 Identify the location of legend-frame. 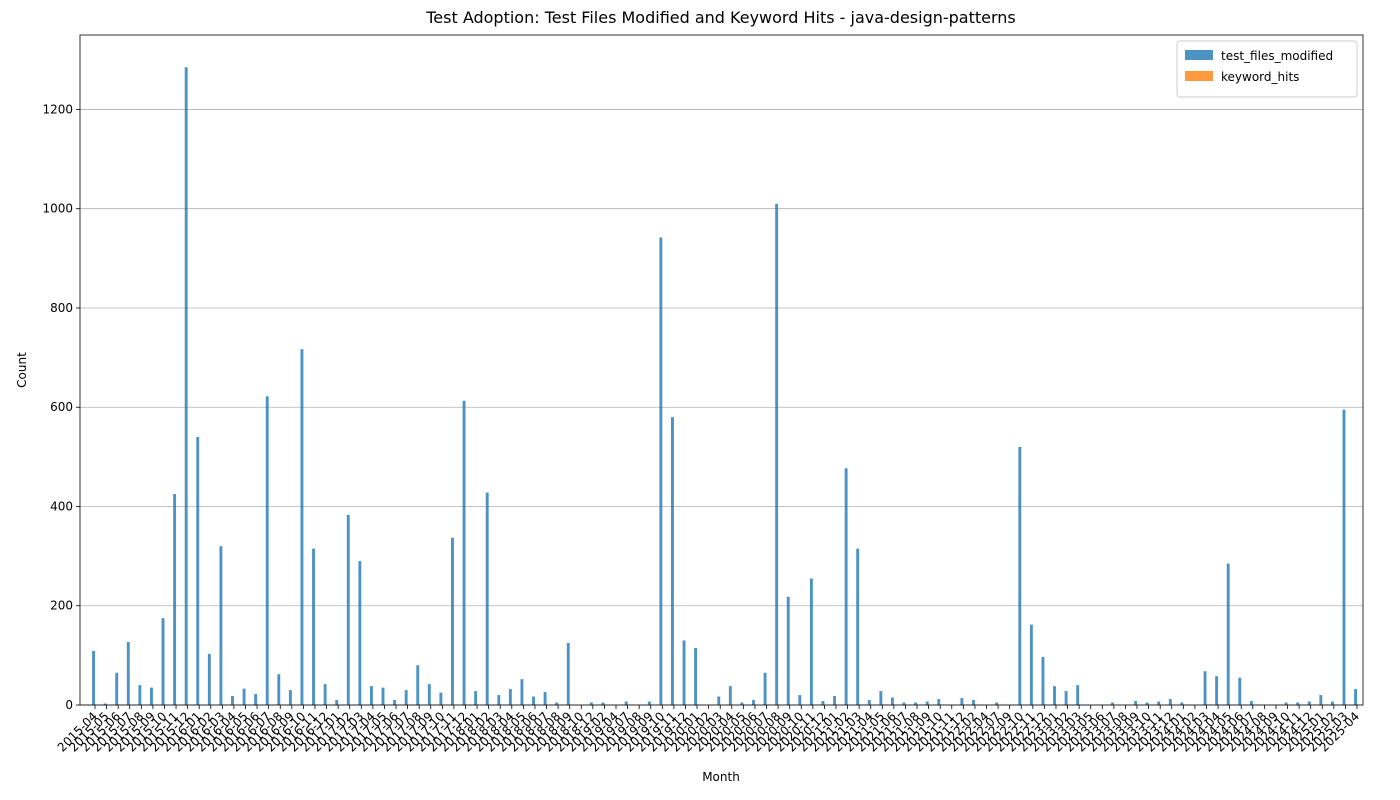
(1267, 69).